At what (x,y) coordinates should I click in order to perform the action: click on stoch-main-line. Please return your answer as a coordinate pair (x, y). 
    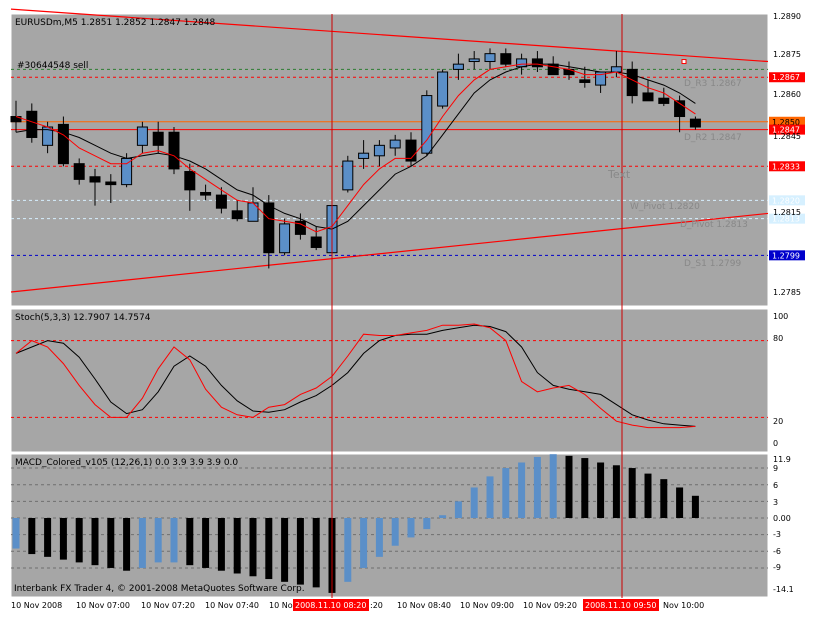
    Looking at the image, I should click on (355, 376).